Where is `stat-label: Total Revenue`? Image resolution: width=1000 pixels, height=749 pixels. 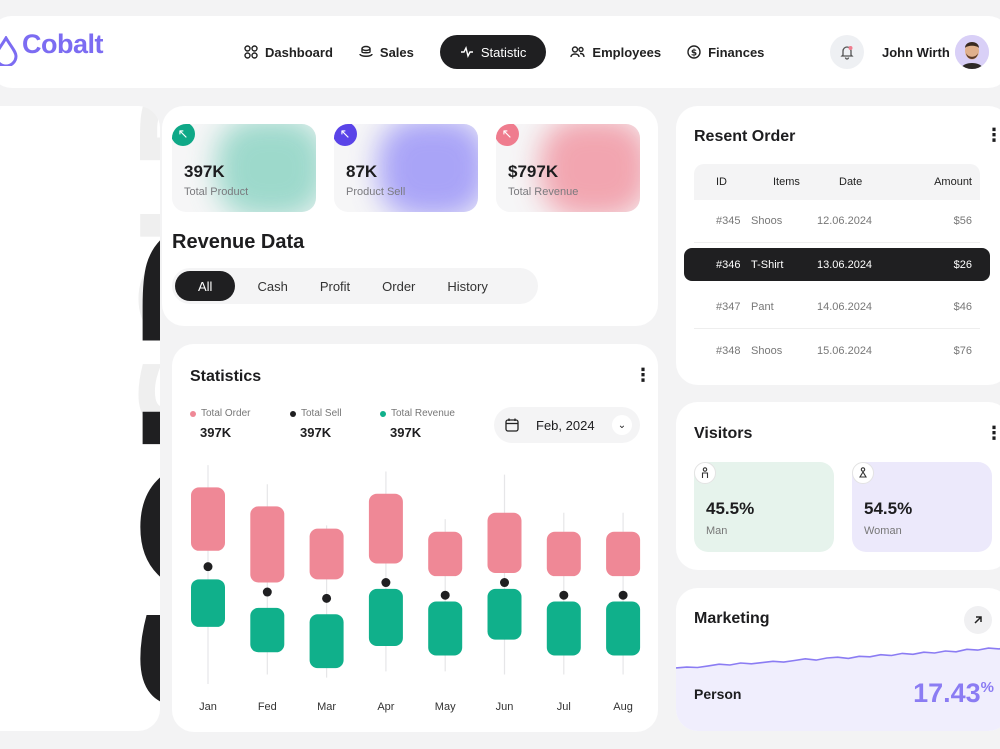
stat-label: Total Revenue is located at coordinates (543, 192).